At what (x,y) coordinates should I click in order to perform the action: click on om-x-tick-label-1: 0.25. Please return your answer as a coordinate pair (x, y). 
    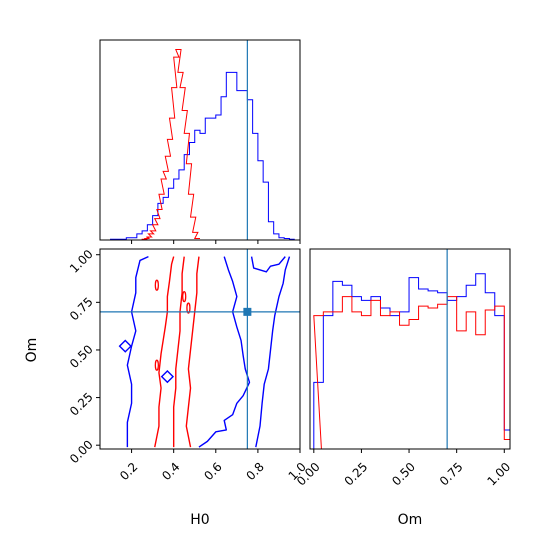
    Looking at the image, I should click on (356, 474).